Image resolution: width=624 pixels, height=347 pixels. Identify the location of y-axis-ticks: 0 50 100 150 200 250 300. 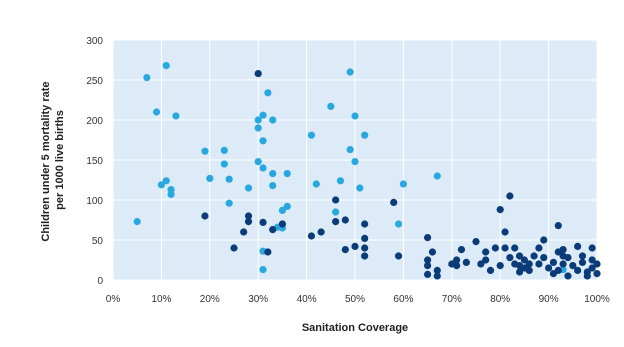
(94, 161).